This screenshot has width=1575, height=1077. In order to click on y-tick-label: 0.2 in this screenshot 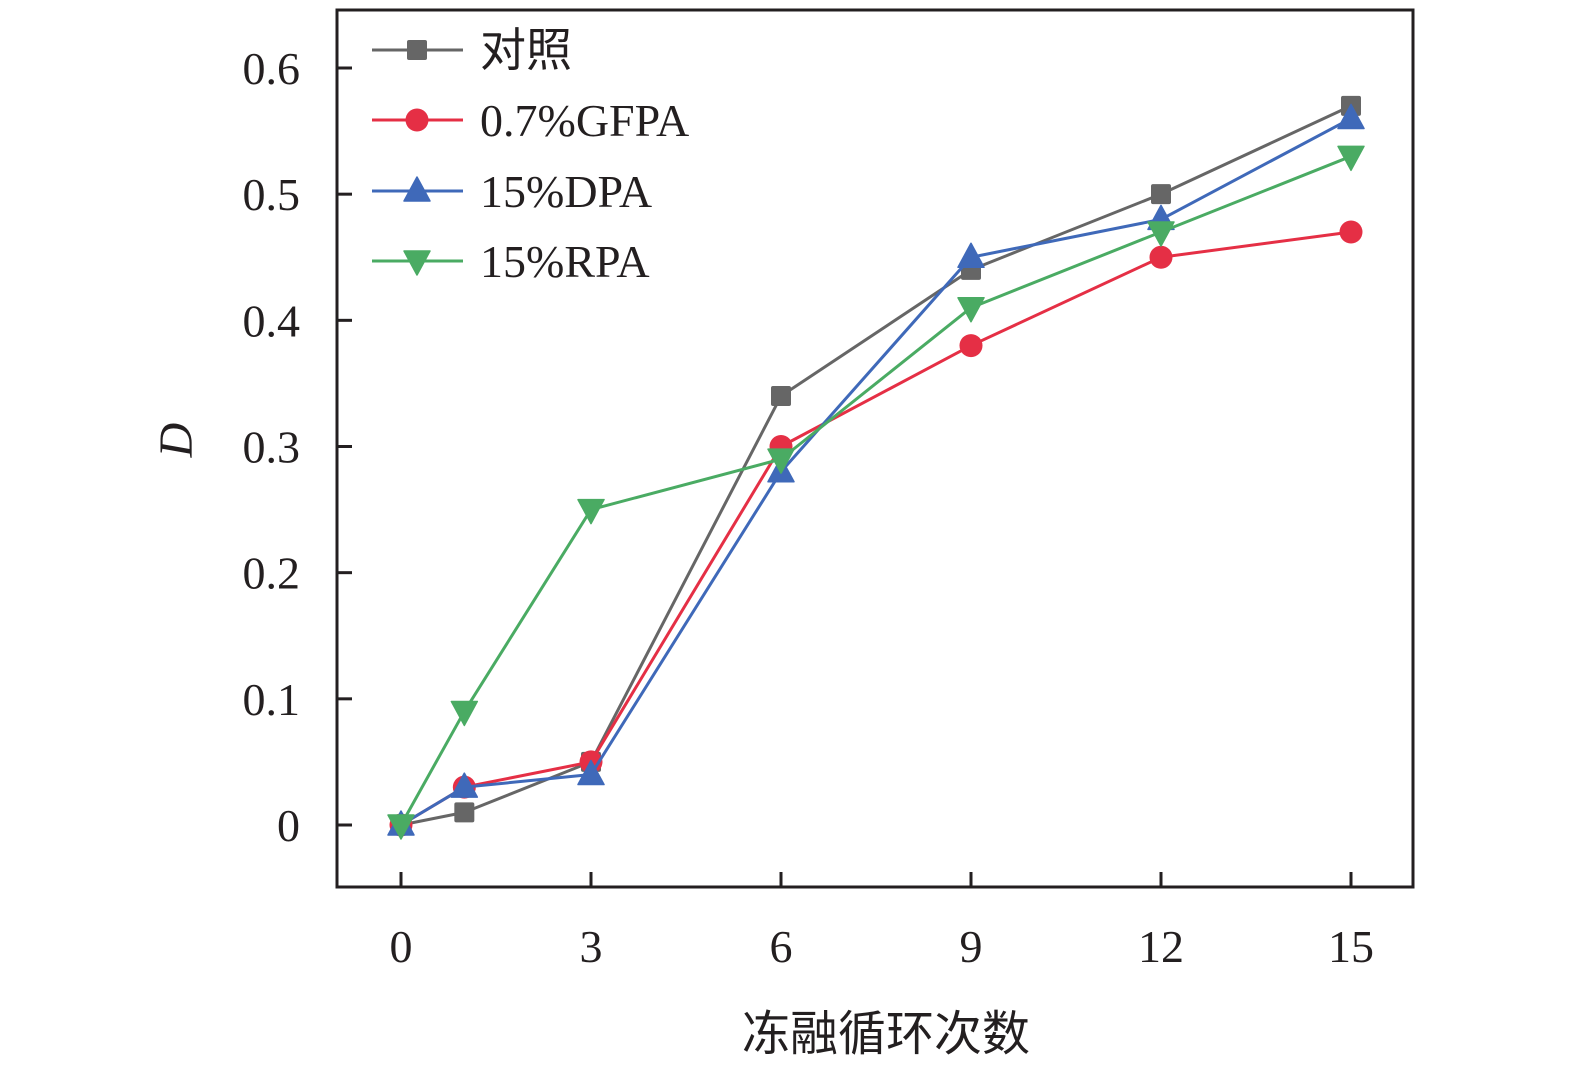, I will do `click(272, 573)`.